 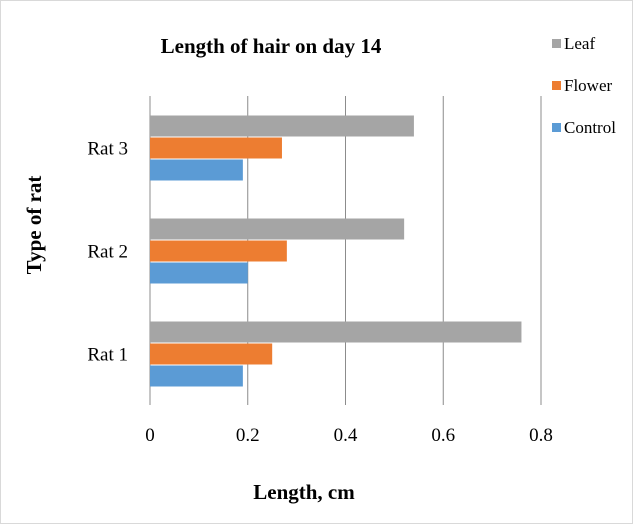 What do you see at coordinates (34, 225) in the screenshot?
I see `y-axis-title: Type of rat` at bounding box center [34, 225].